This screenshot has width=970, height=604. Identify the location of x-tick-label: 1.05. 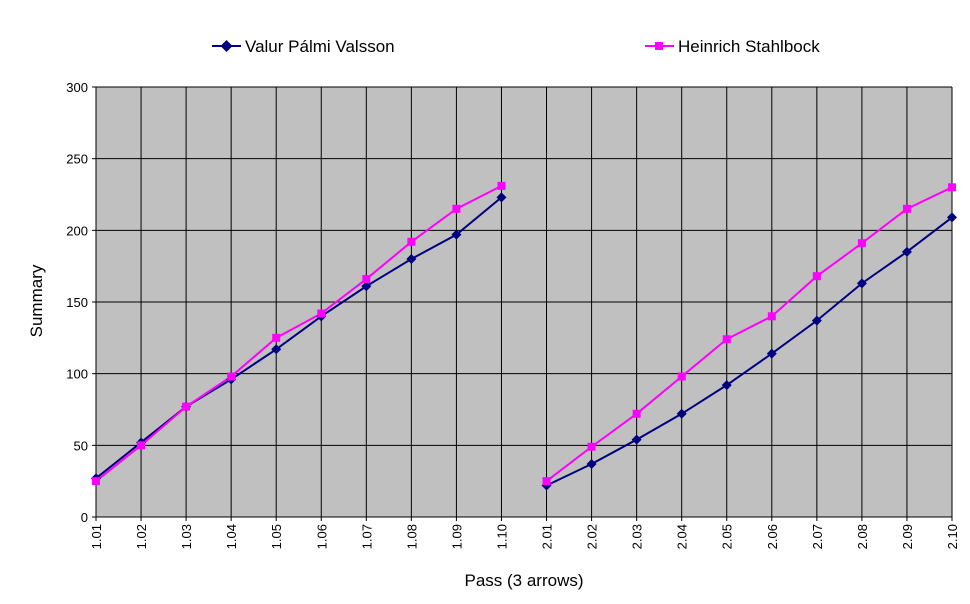
(276, 536).